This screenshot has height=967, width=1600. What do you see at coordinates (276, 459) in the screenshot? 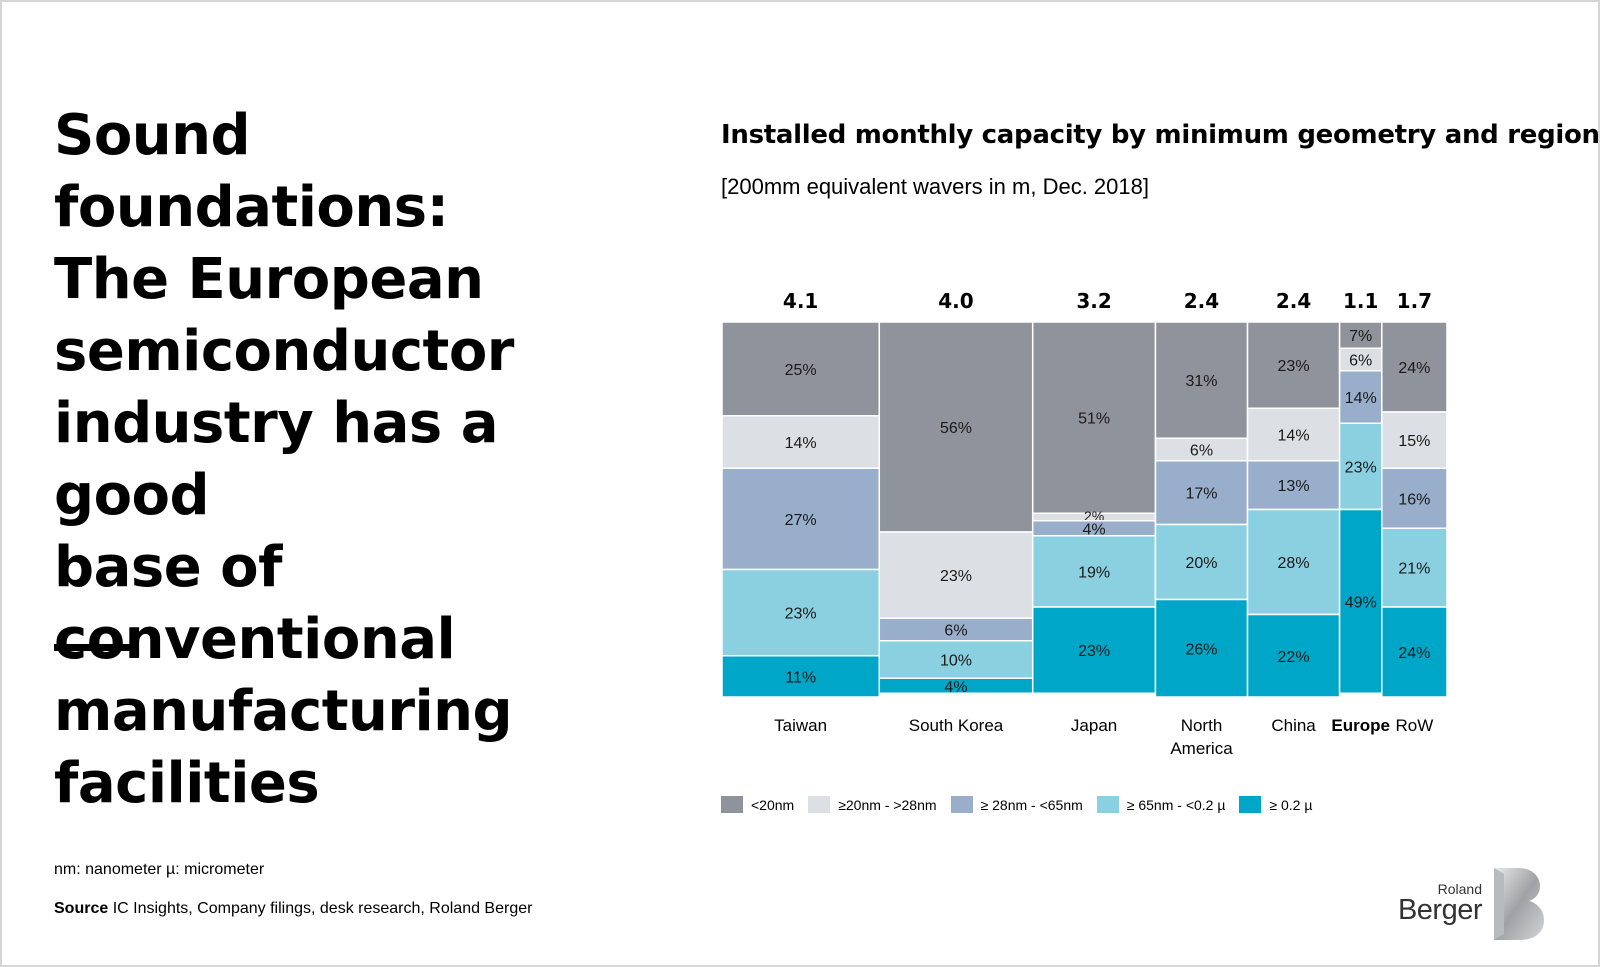
I see `headline-line: industry has a good` at bounding box center [276, 459].